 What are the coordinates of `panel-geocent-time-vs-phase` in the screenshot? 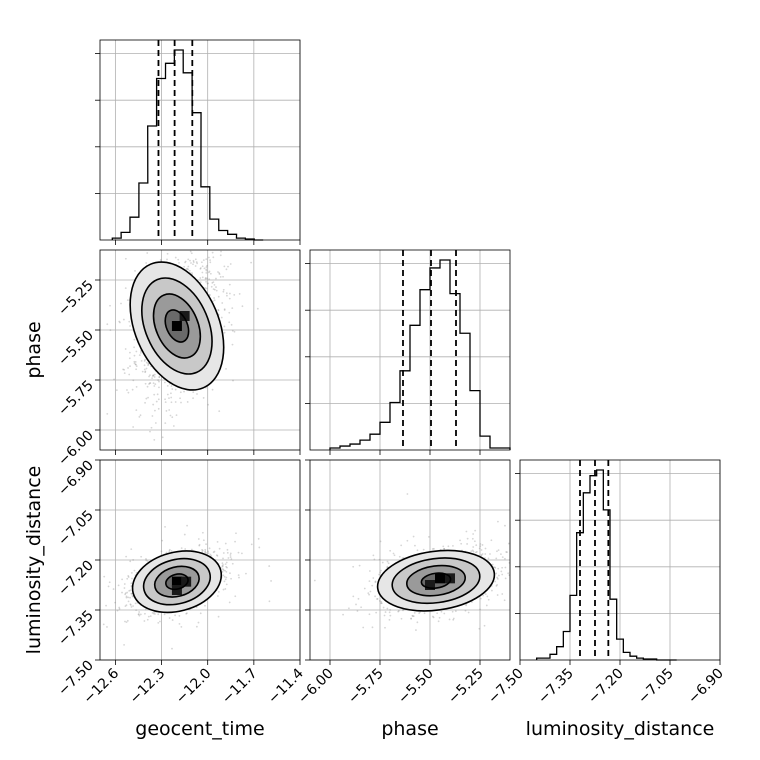 It's located at (200, 350).